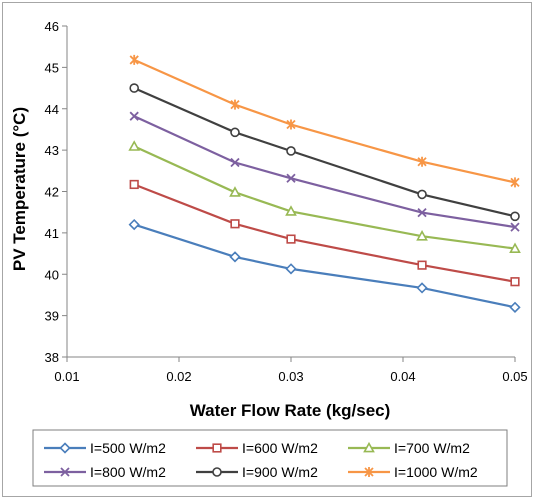 The height and width of the screenshot is (503, 535). What do you see at coordinates (52, 109) in the screenshot?
I see `y-tick-label: 44` at bounding box center [52, 109].